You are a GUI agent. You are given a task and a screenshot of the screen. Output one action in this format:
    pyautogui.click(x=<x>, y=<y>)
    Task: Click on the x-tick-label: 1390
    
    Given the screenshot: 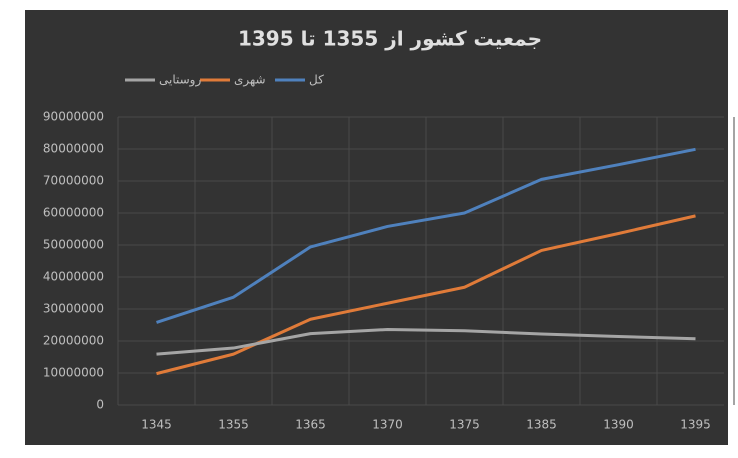 What is the action you would take?
    pyautogui.click(x=618, y=425)
    